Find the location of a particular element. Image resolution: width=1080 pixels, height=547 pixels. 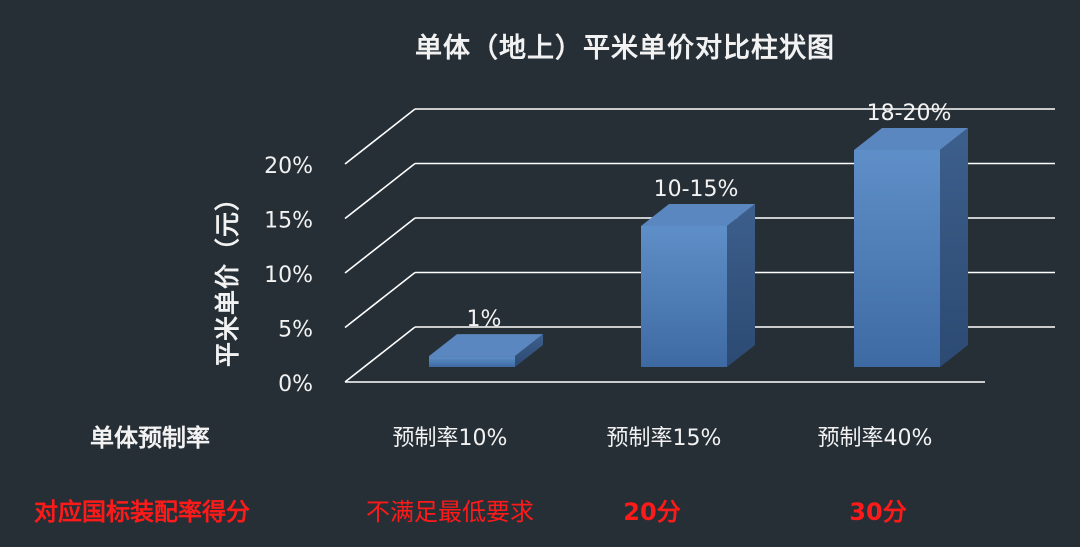

score-value-2: 20分 is located at coordinates (652, 512).